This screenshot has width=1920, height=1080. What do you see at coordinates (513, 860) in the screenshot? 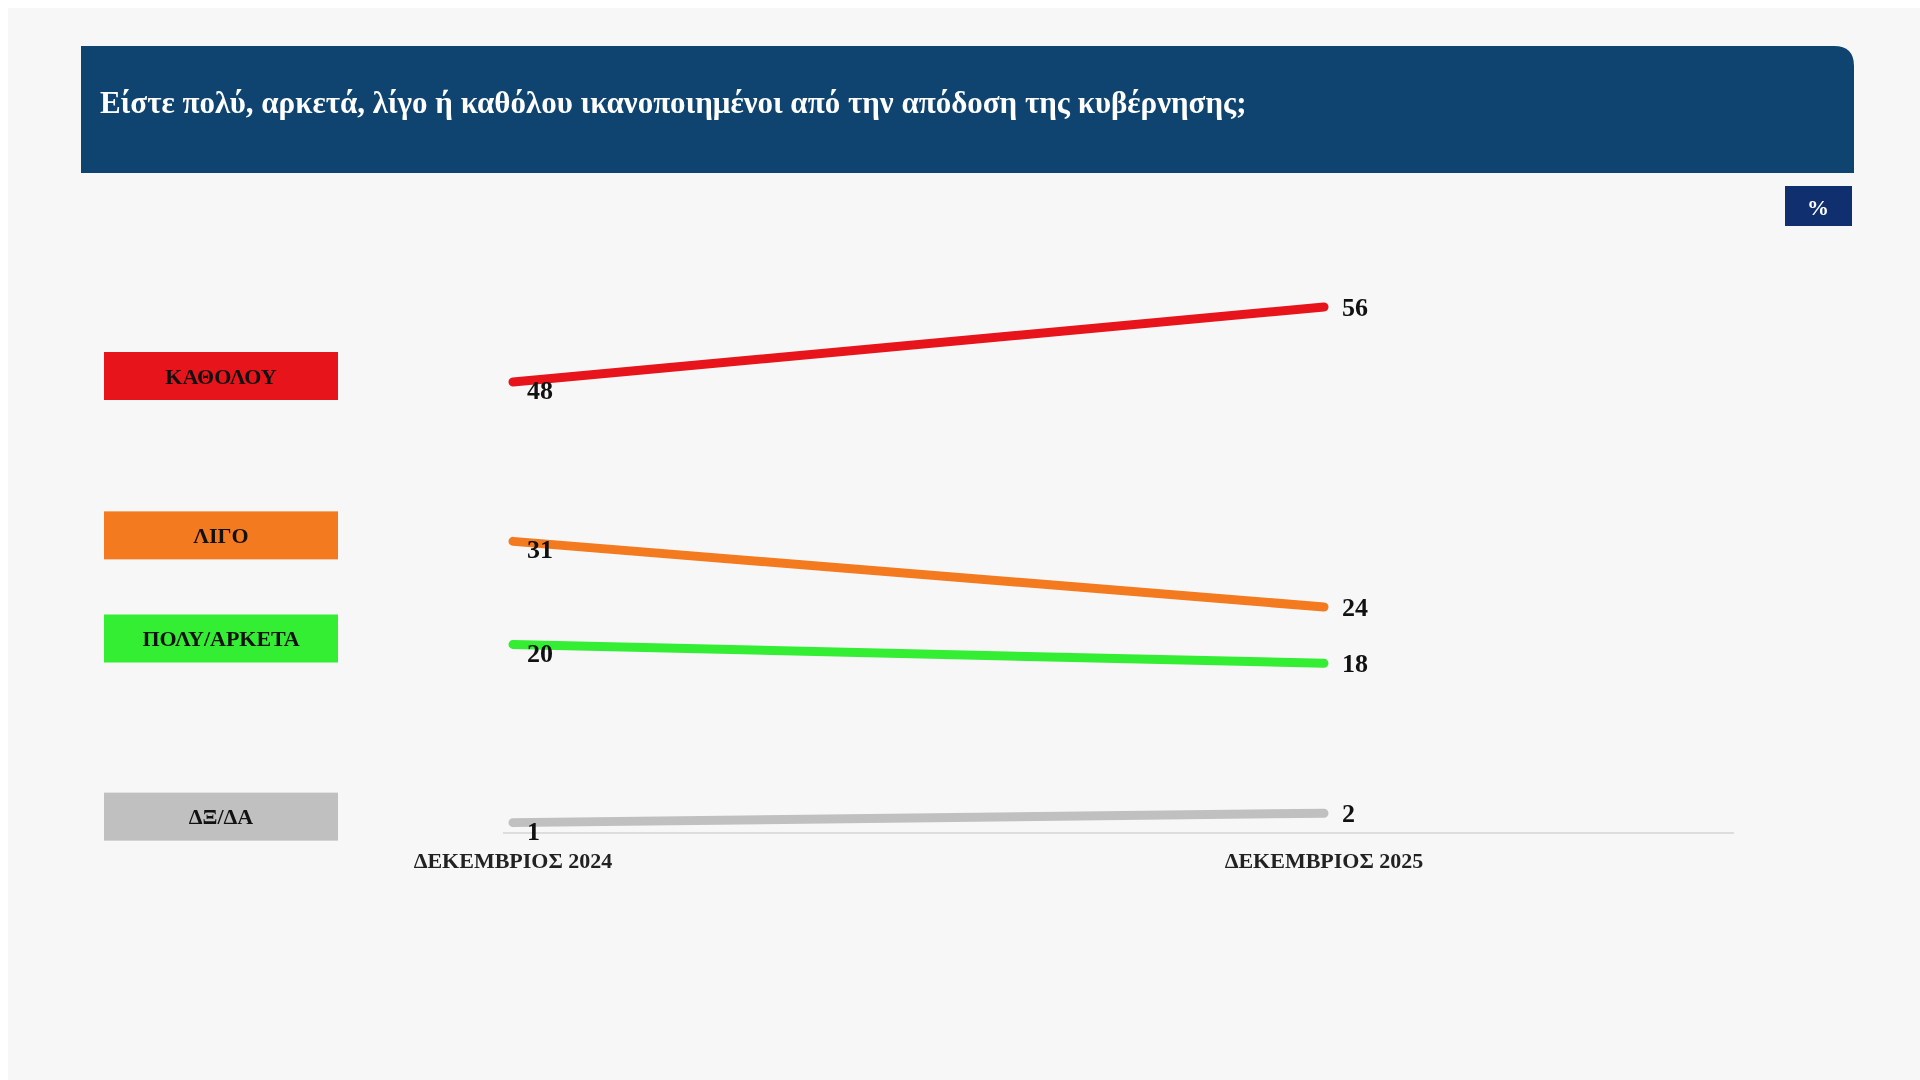
I see `x-tick-label: ΔΕΚΕΜΒΡΙΟΣ 2024` at bounding box center [513, 860].